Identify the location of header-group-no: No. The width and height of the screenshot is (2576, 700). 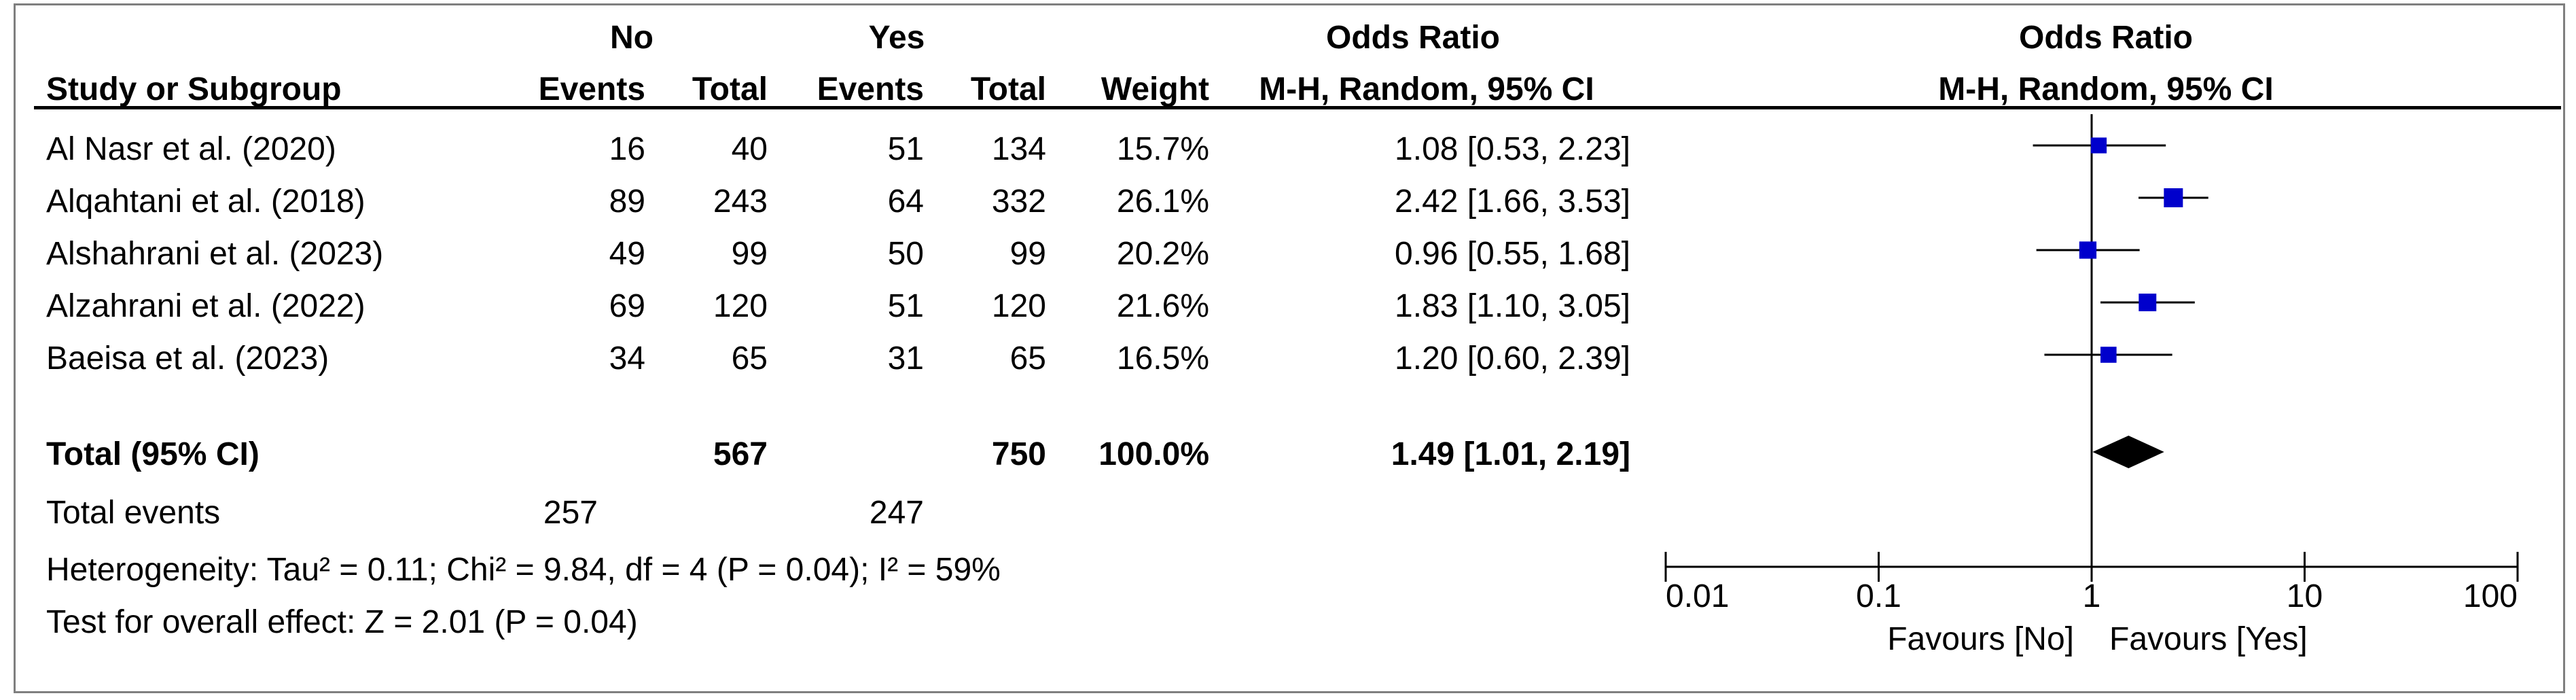
(632, 38).